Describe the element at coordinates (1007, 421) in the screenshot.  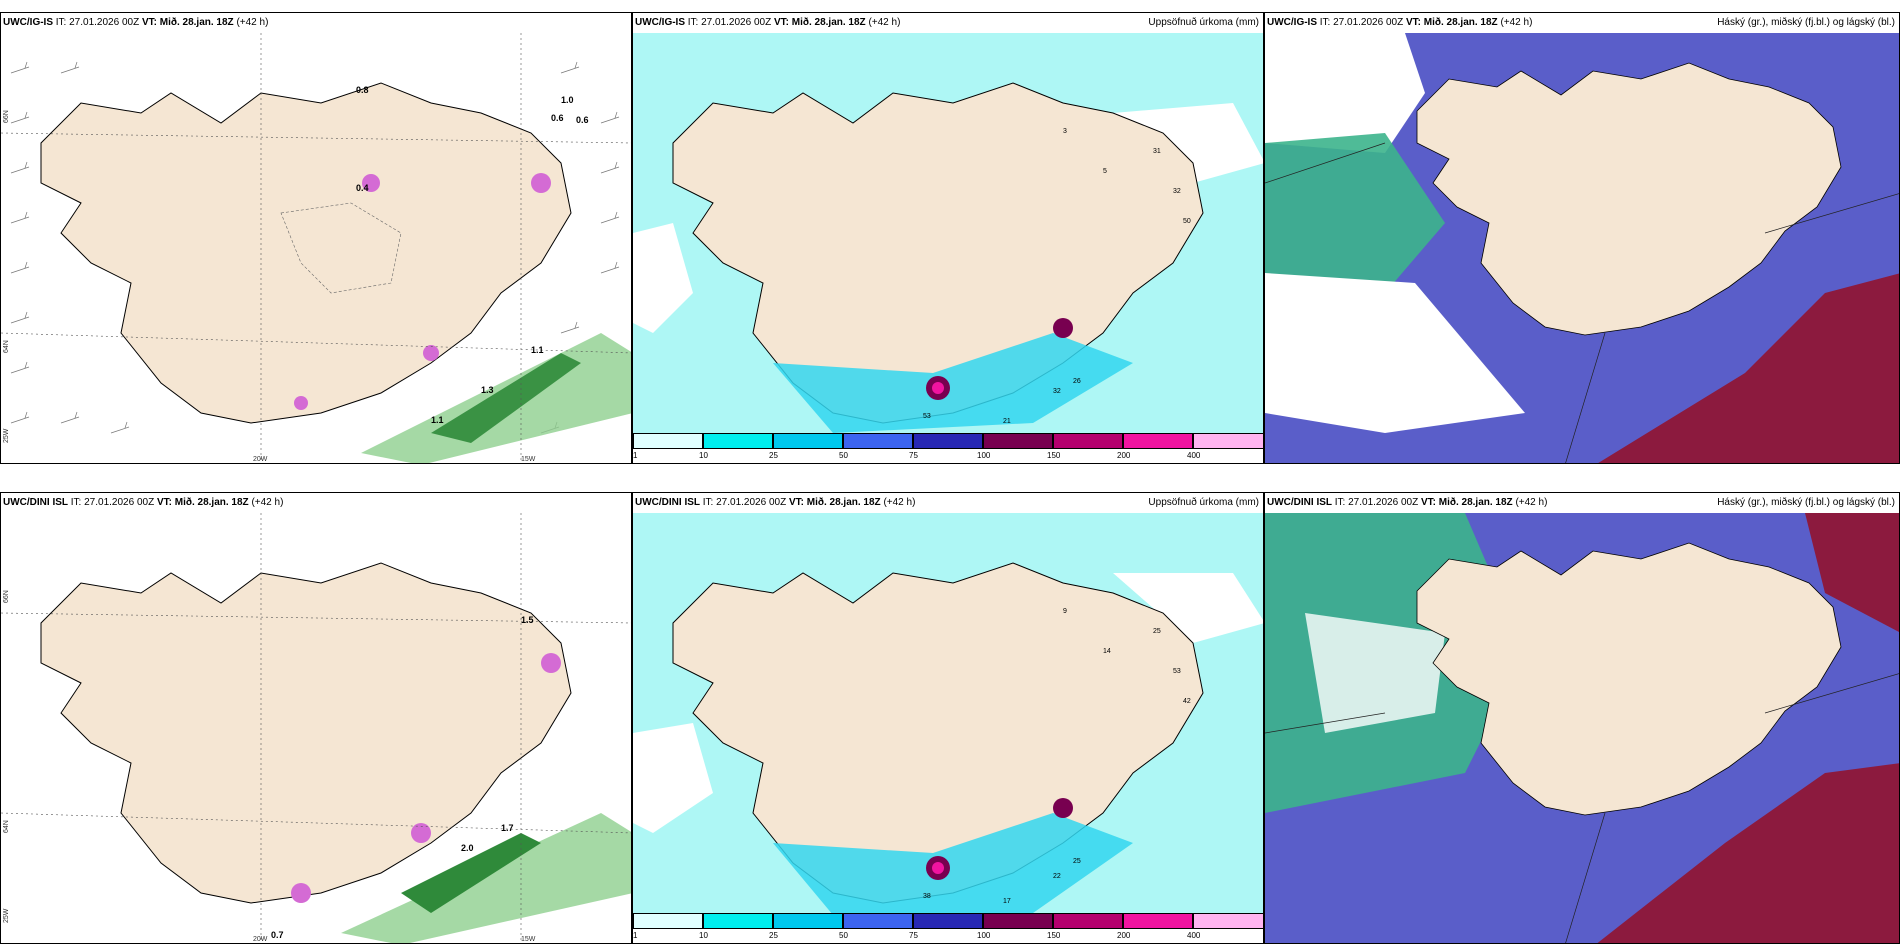
I see `precip-value: 21` at that location.